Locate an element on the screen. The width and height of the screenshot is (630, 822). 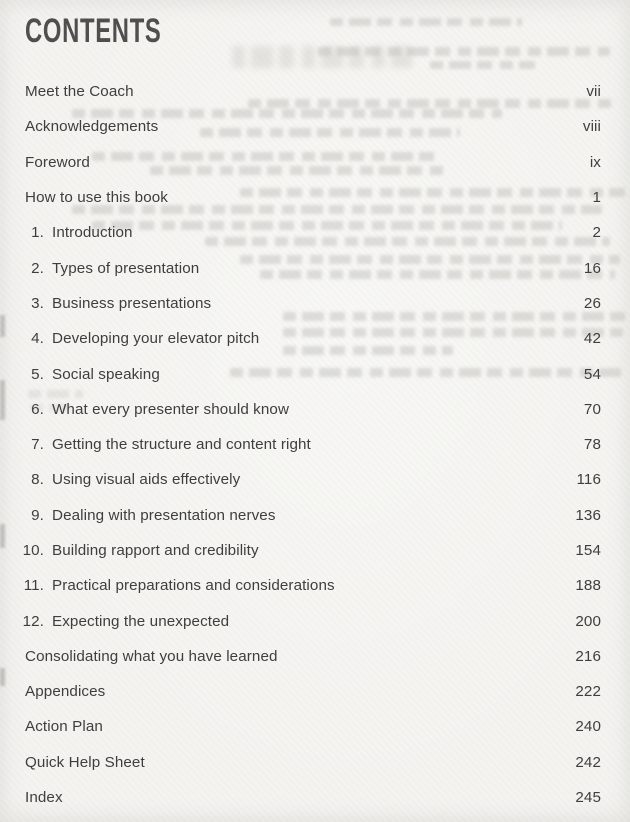
toc-entry-label: Action Plan is located at coordinates (64, 727).